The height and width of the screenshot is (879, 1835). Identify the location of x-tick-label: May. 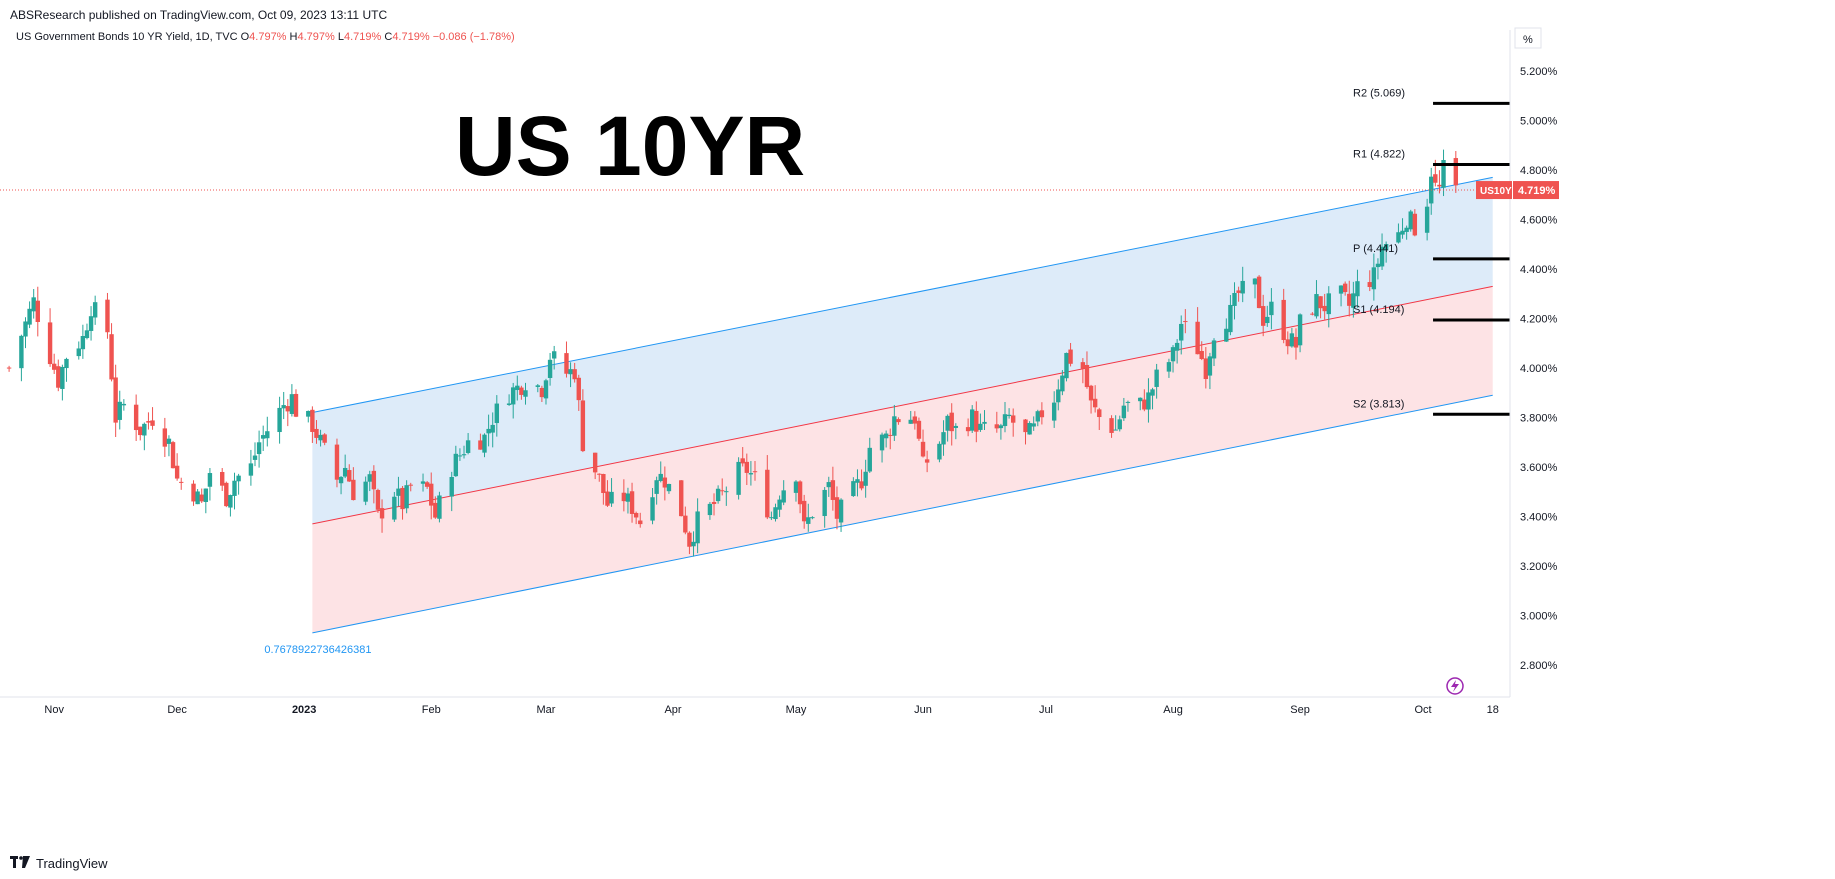
(796, 710).